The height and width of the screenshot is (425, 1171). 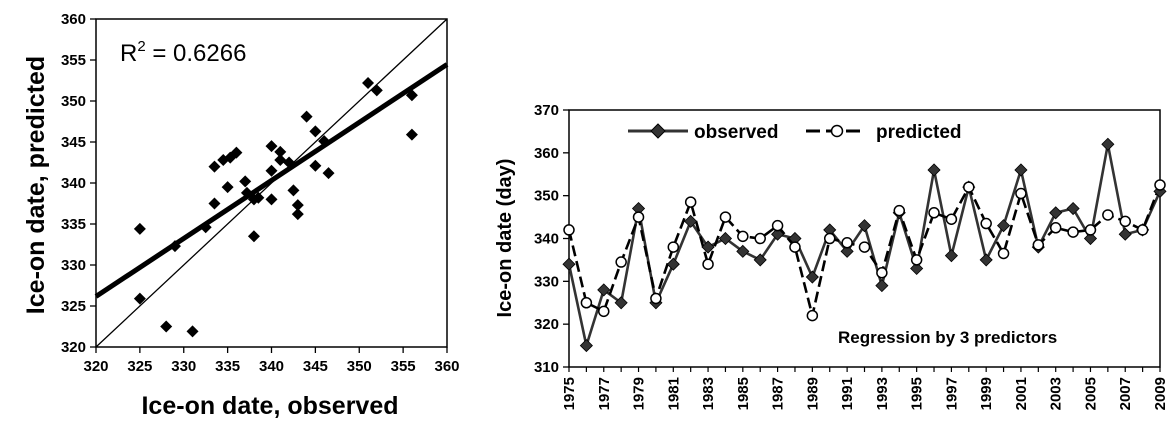 I want to click on scatter-x-tick-label: 350, so click(x=359, y=366).